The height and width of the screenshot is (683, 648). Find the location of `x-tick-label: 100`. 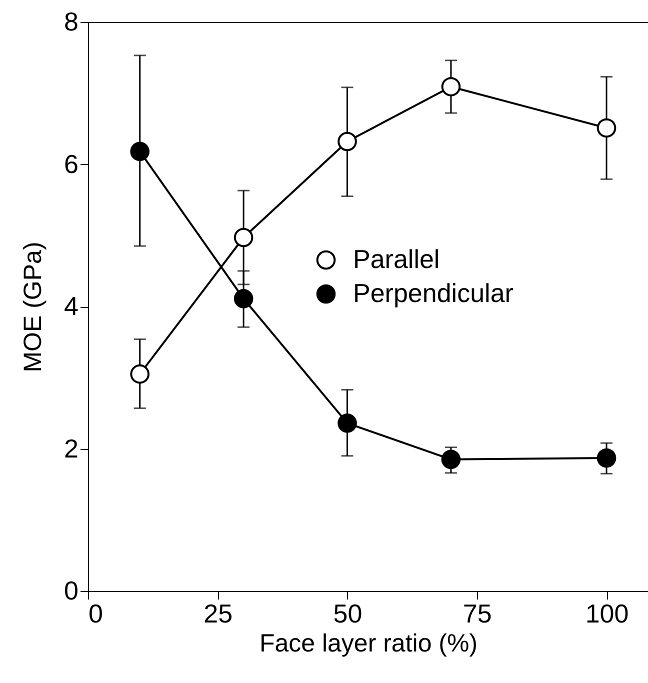

x-tick-label: 100 is located at coordinates (607, 613).